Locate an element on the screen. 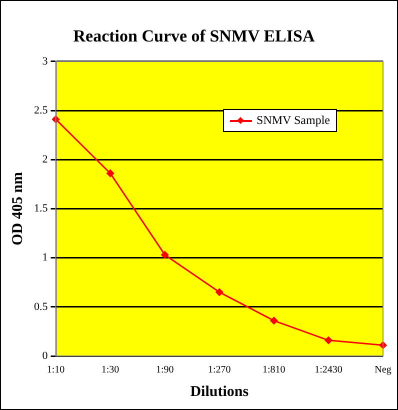 The width and height of the screenshot is (398, 410). chart-title: Reaction Curve of SNMV ELISA is located at coordinates (194, 36).